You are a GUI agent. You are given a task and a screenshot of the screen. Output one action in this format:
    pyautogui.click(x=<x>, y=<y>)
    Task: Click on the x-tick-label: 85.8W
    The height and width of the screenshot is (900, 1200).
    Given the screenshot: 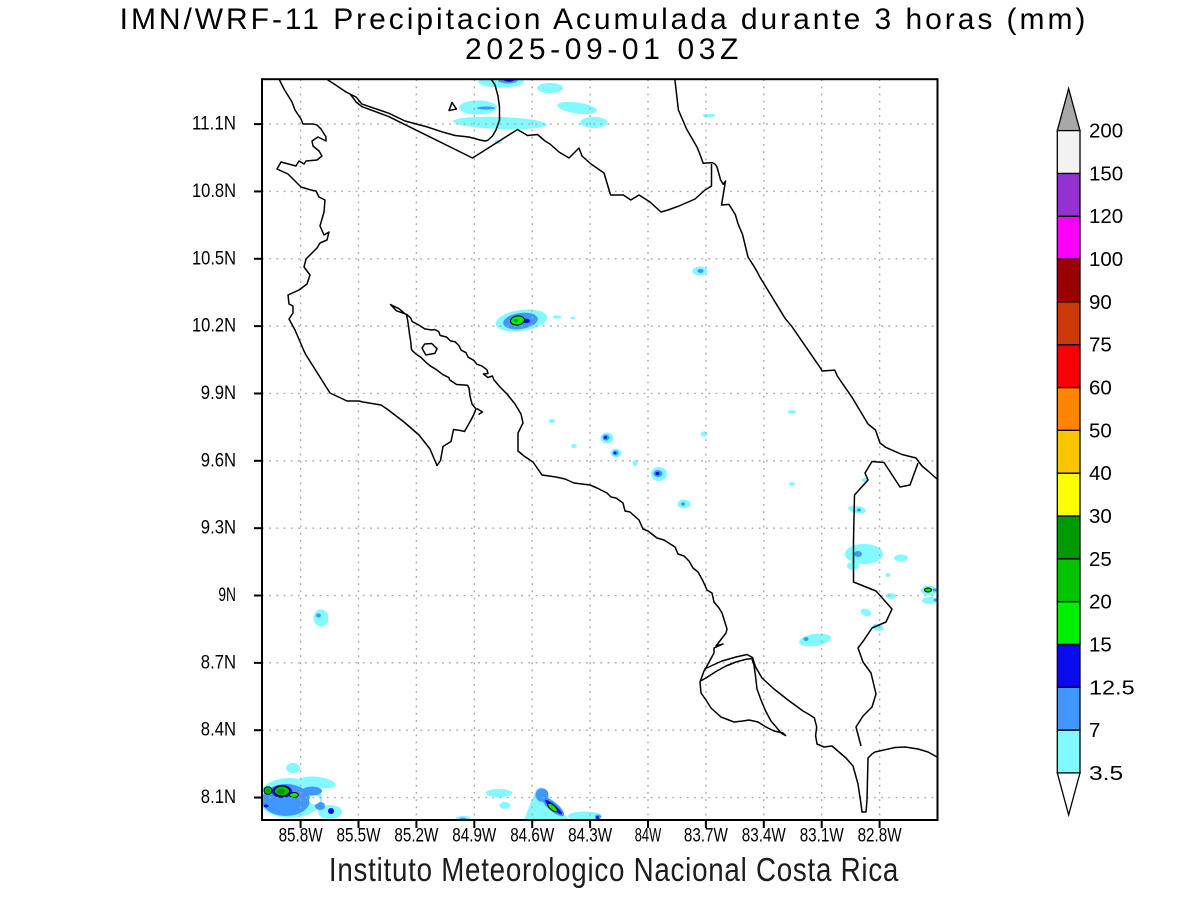 What is the action you would take?
    pyautogui.click(x=301, y=836)
    